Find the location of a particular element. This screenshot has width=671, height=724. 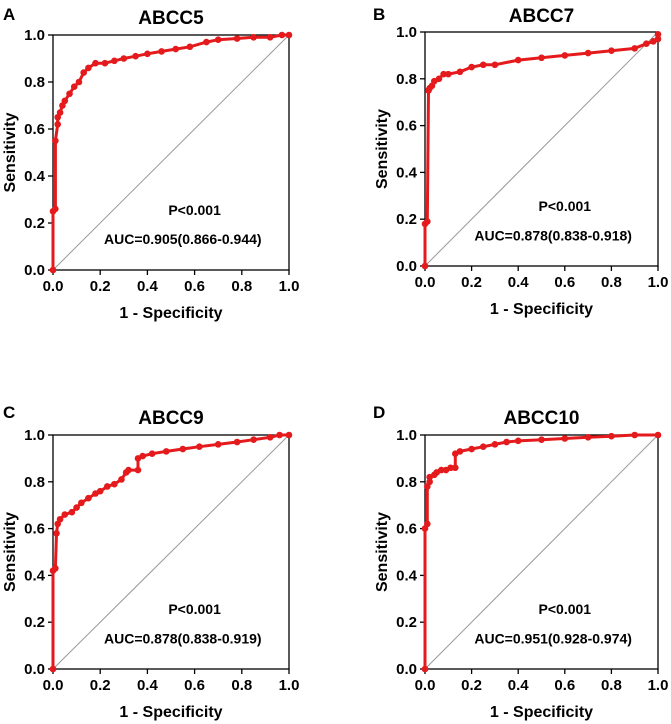

auc-label: AUC=0.951(0.928-0.974) is located at coordinates (553, 638).